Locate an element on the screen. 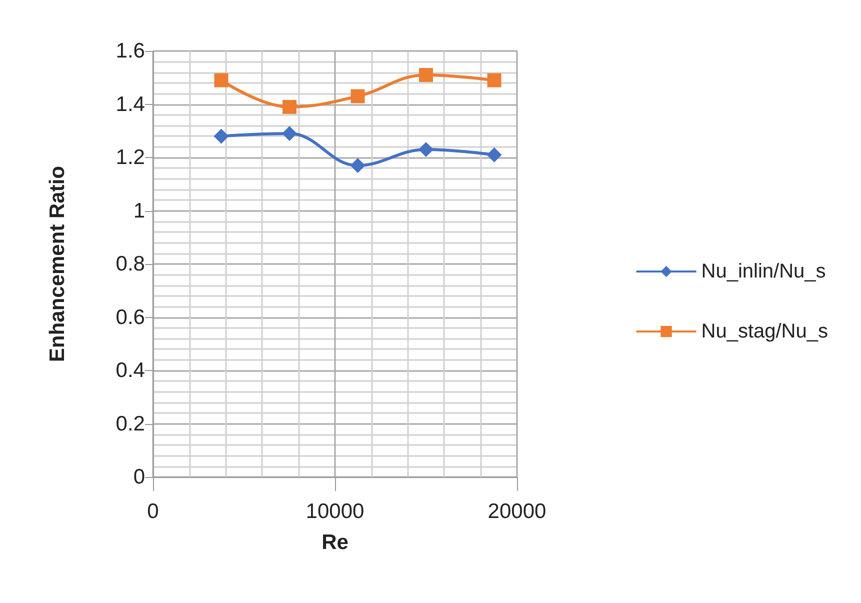 This screenshot has height=603, width=861. x-axis-title: Re is located at coordinates (335, 542).